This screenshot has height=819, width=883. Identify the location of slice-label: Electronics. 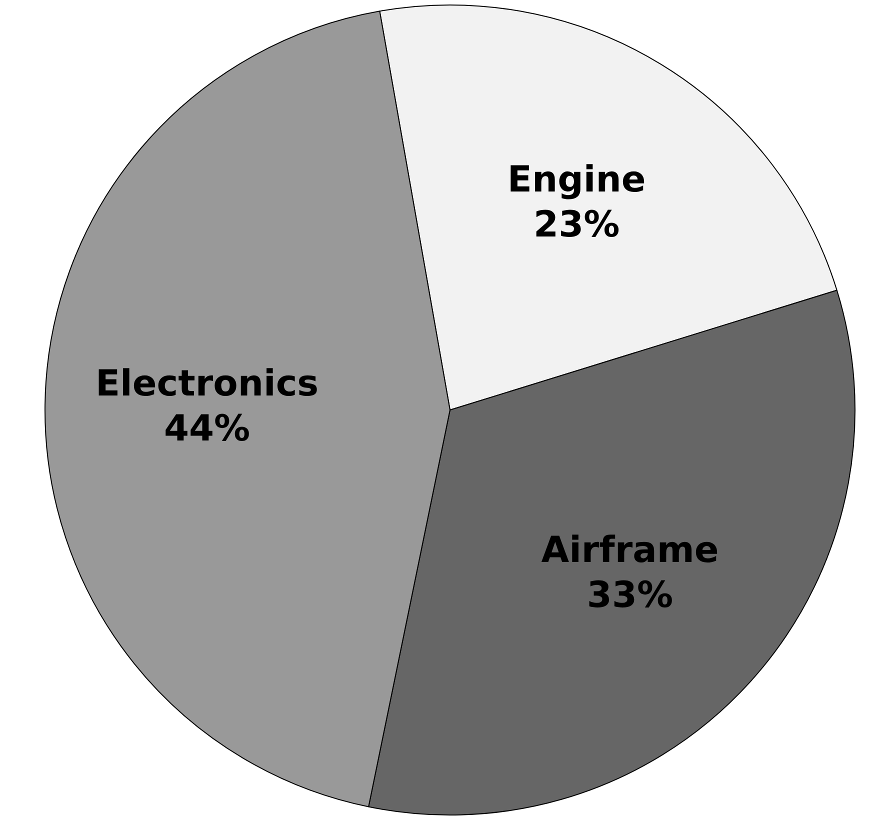
(207, 384).